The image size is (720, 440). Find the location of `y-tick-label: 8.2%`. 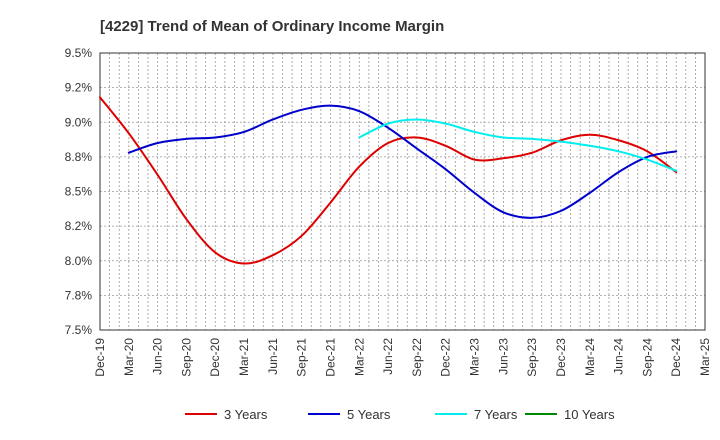

y-tick-label: 8.2% is located at coordinates (79, 226).